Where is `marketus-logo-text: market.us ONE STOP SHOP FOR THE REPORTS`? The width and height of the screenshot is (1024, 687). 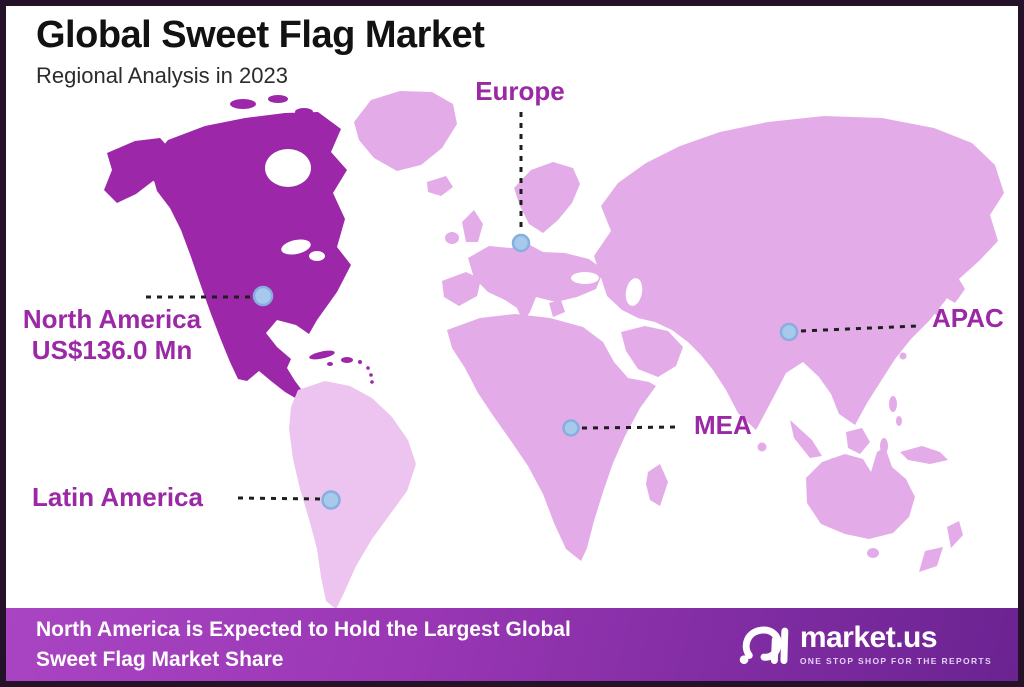 marketus-logo-text: market.us ONE STOP SHOP FOR THE REPORTS is located at coordinates (895, 644).